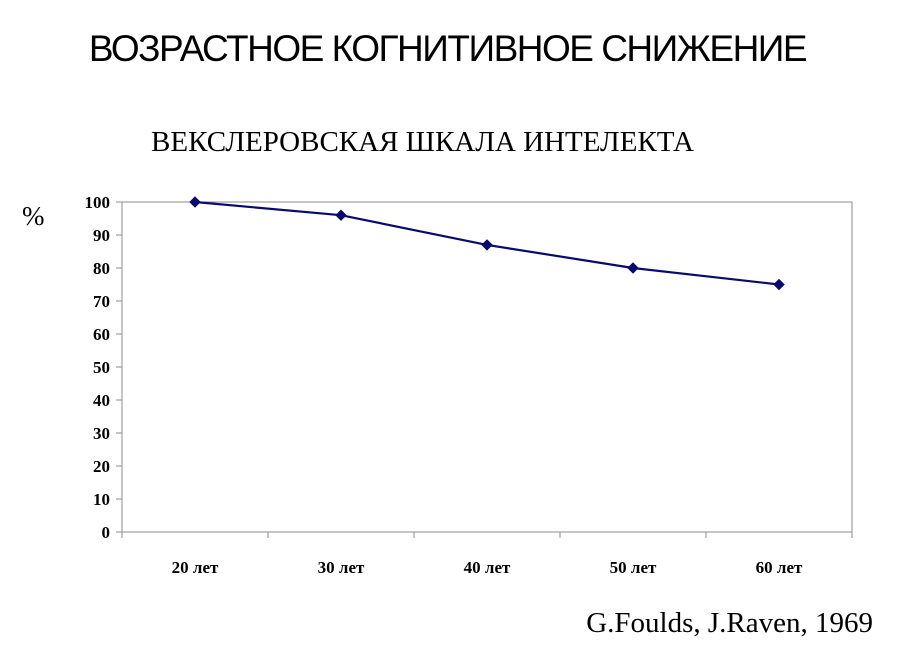 Image resolution: width=905 pixels, height=649 pixels. I want to click on y-tick-label: 0, so click(106, 532).